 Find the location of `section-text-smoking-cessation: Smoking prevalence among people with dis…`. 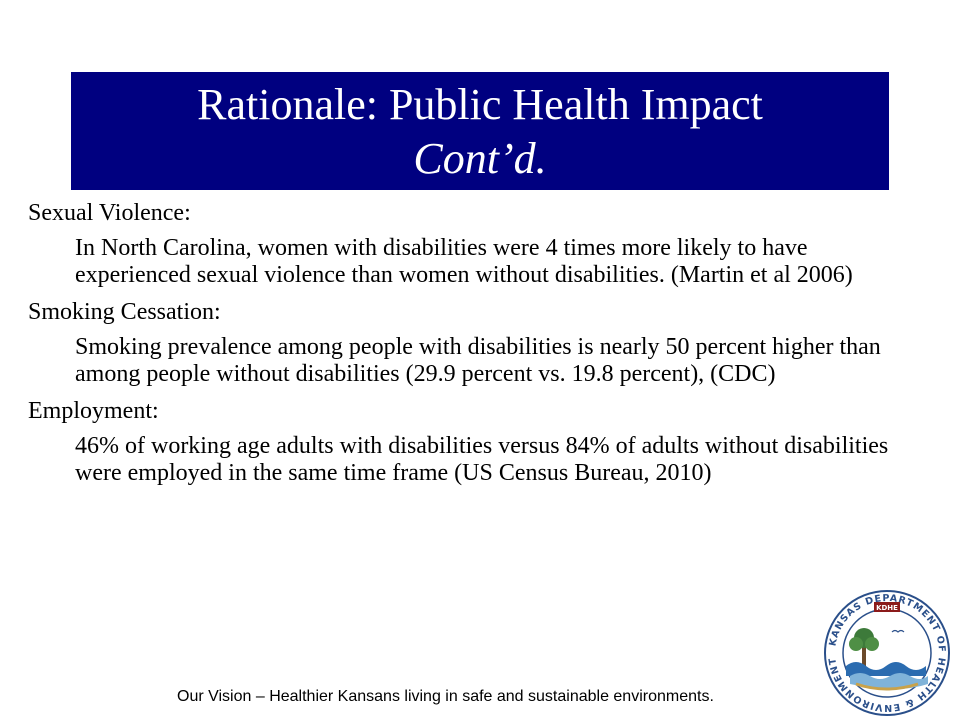

section-text-smoking-cessation: Smoking prevalence among people with dis… is located at coordinates (478, 360).